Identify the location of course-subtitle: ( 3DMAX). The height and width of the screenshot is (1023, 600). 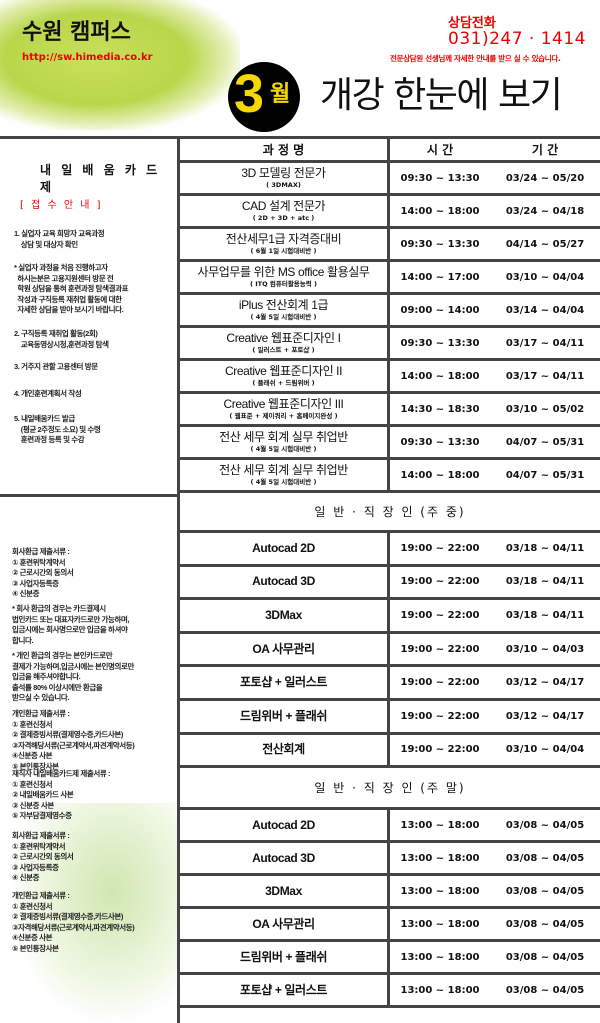
(283, 185).